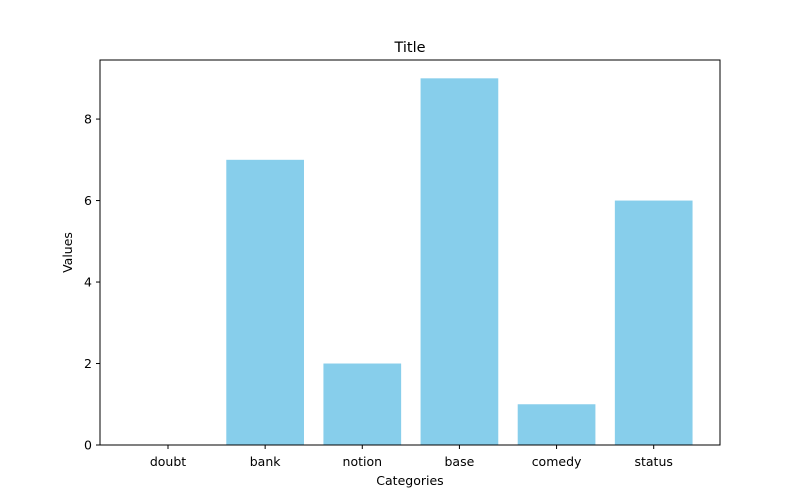  What do you see at coordinates (557, 461) in the screenshot?
I see `x-tick-label: comedy` at bounding box center [557, 461].